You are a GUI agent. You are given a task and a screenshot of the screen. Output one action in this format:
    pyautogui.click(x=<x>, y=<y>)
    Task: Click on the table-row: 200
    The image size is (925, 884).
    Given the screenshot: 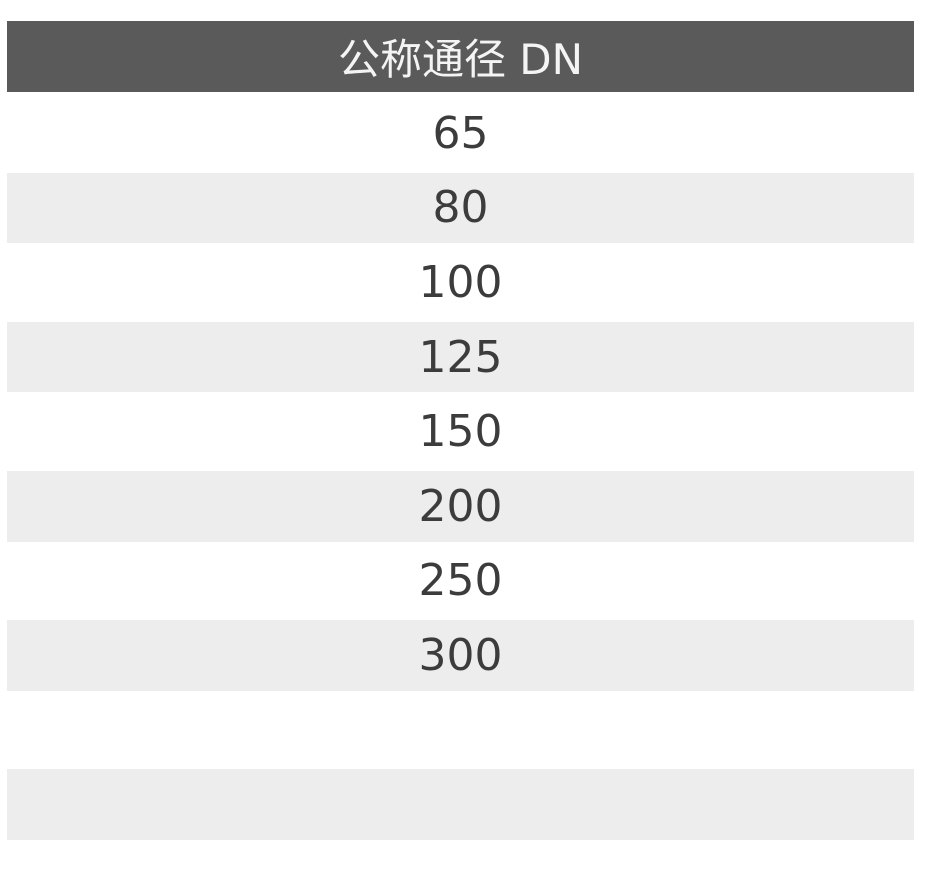 What is the action you would take?
    pyautogui.click(x=460, y=506)
    